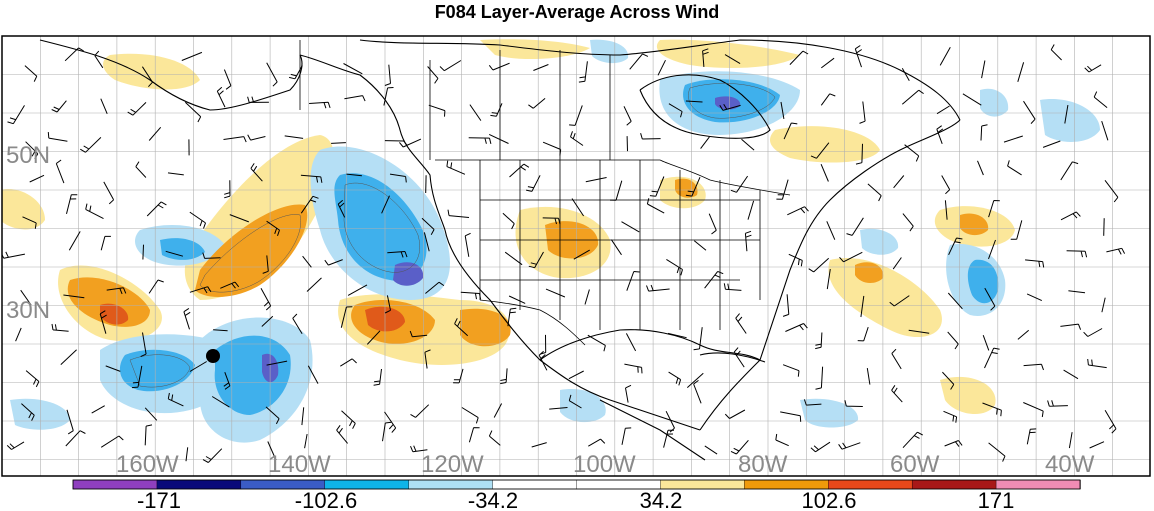  I want to click on colorbar-label: 34.2, so click(661, 499).